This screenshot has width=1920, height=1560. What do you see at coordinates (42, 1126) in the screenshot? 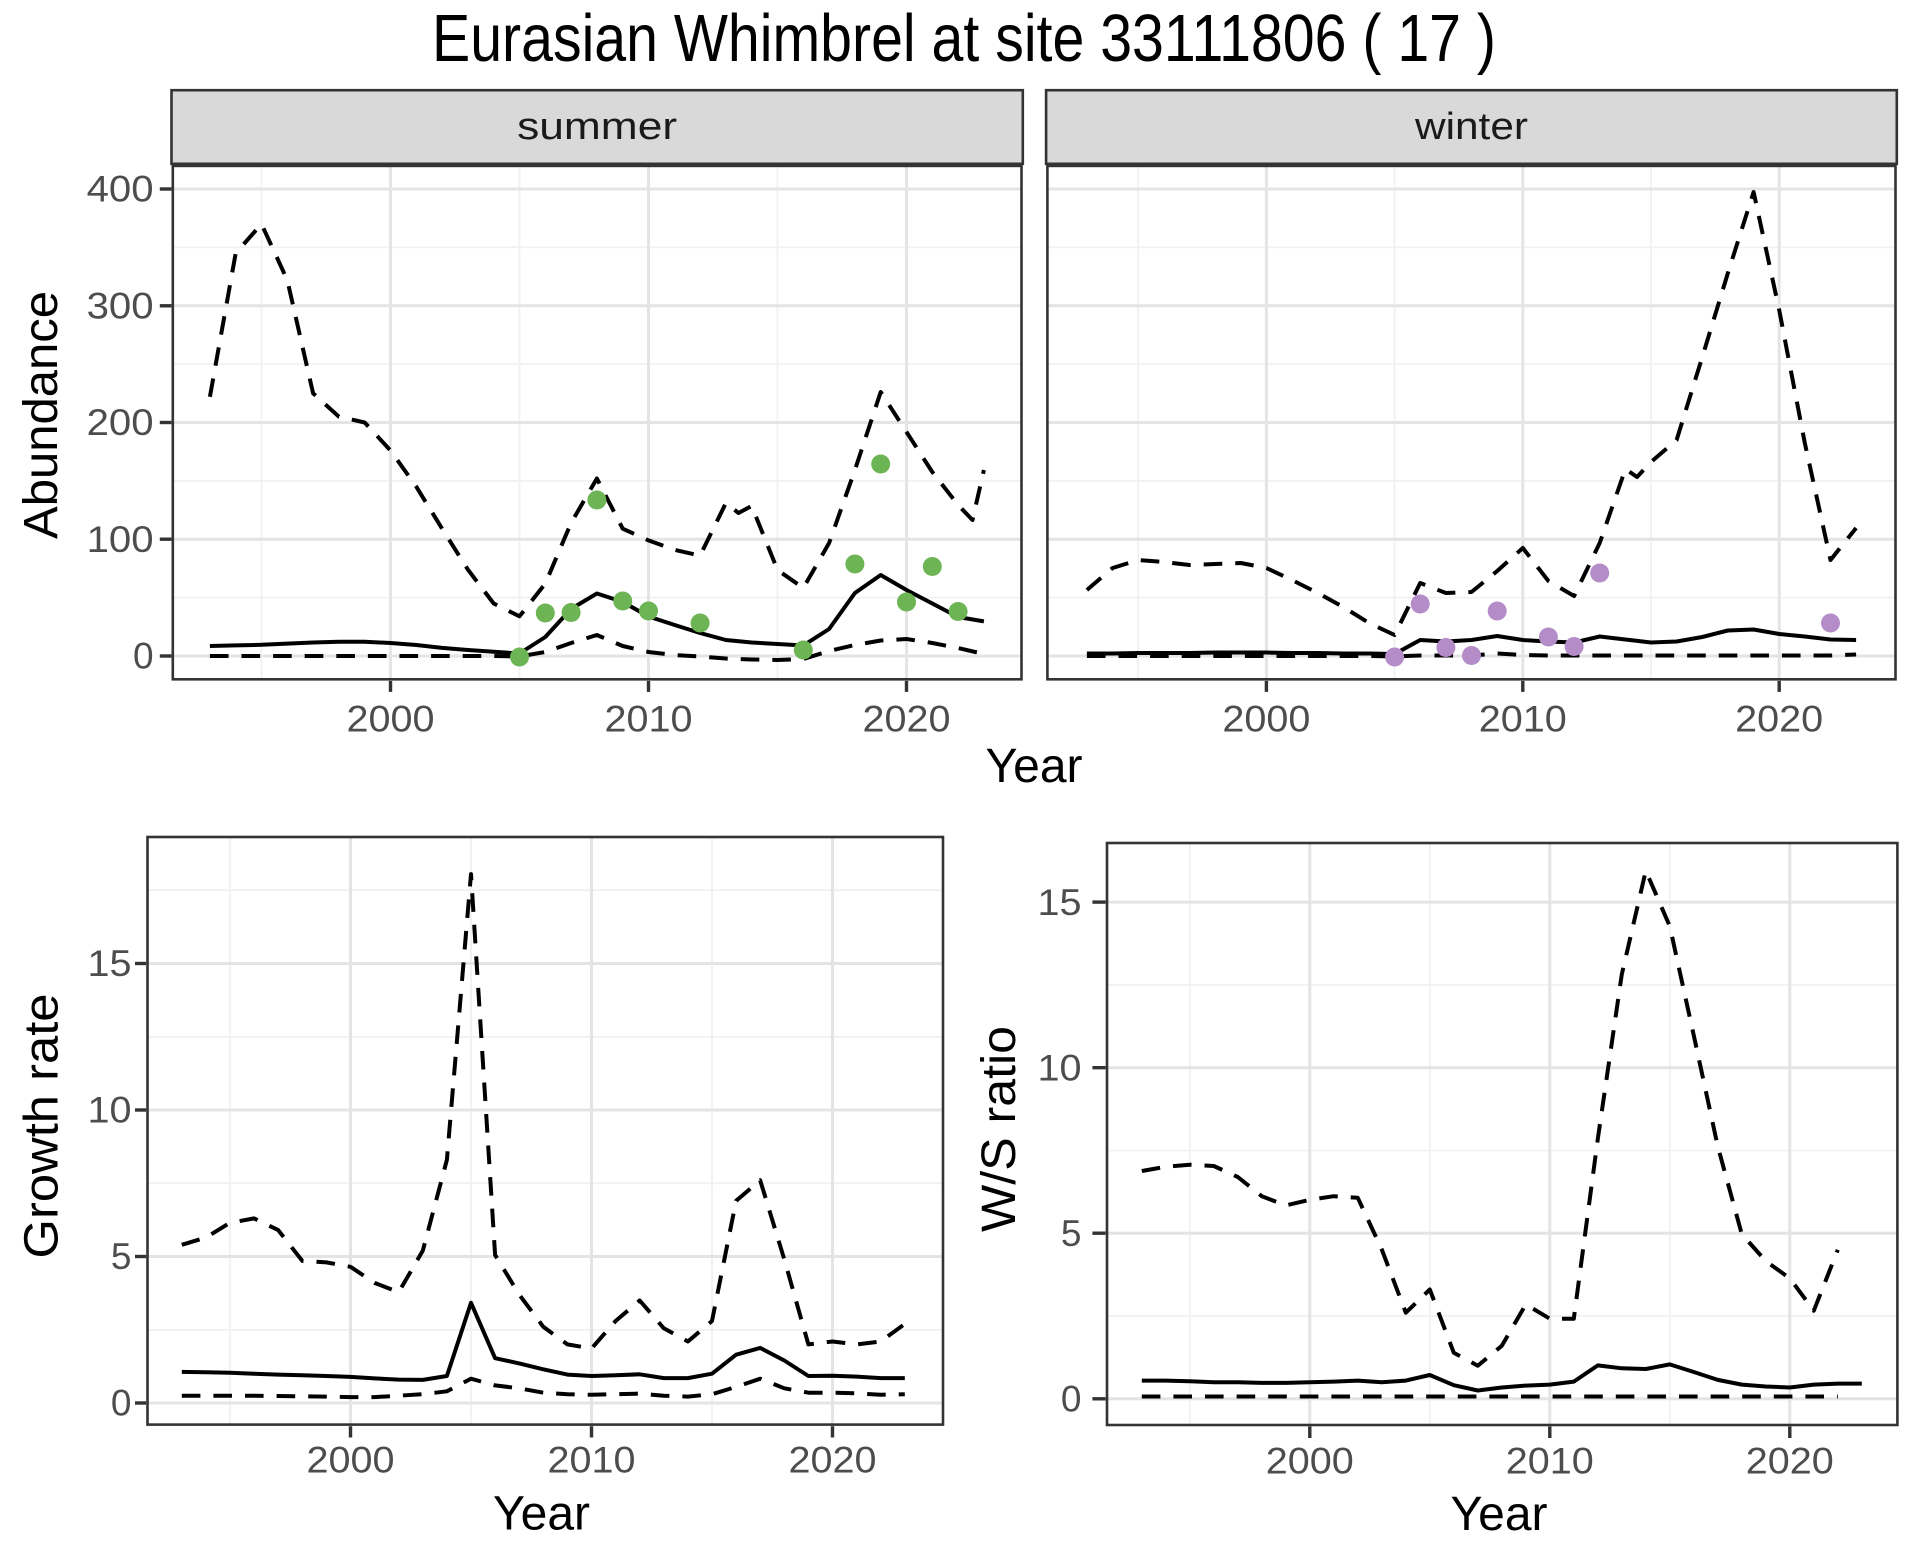
I see `svg-text: Growth rate` at bounding box center [42, 1126].